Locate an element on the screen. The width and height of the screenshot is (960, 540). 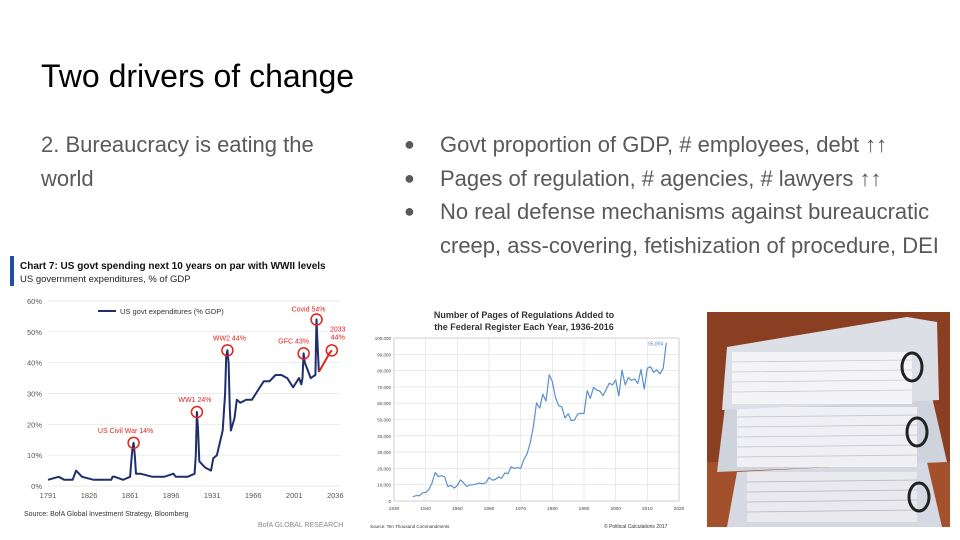
y-tick-label: 0 is located at coordinates (389, 501).